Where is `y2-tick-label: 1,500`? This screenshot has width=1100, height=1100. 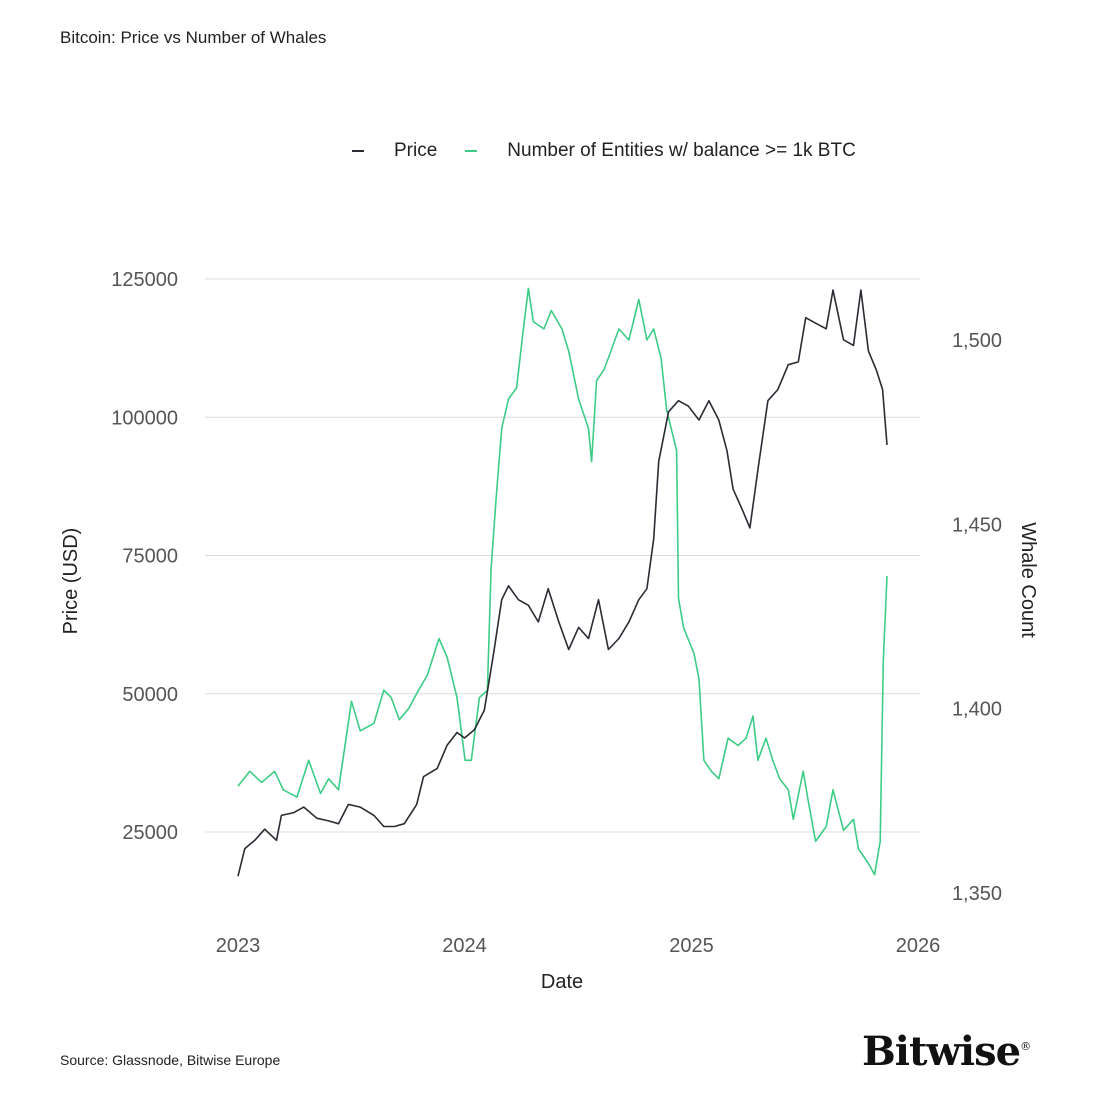 y2-tick-label: 1,500 is located at coordinates (977, 341).